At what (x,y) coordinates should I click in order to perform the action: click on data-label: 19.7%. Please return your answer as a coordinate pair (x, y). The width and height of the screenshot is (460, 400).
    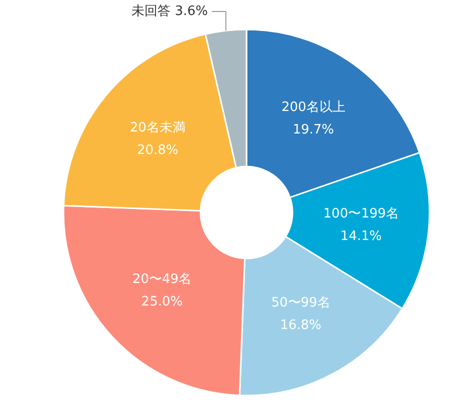
    Looking at the image, I should click on (313, 130).